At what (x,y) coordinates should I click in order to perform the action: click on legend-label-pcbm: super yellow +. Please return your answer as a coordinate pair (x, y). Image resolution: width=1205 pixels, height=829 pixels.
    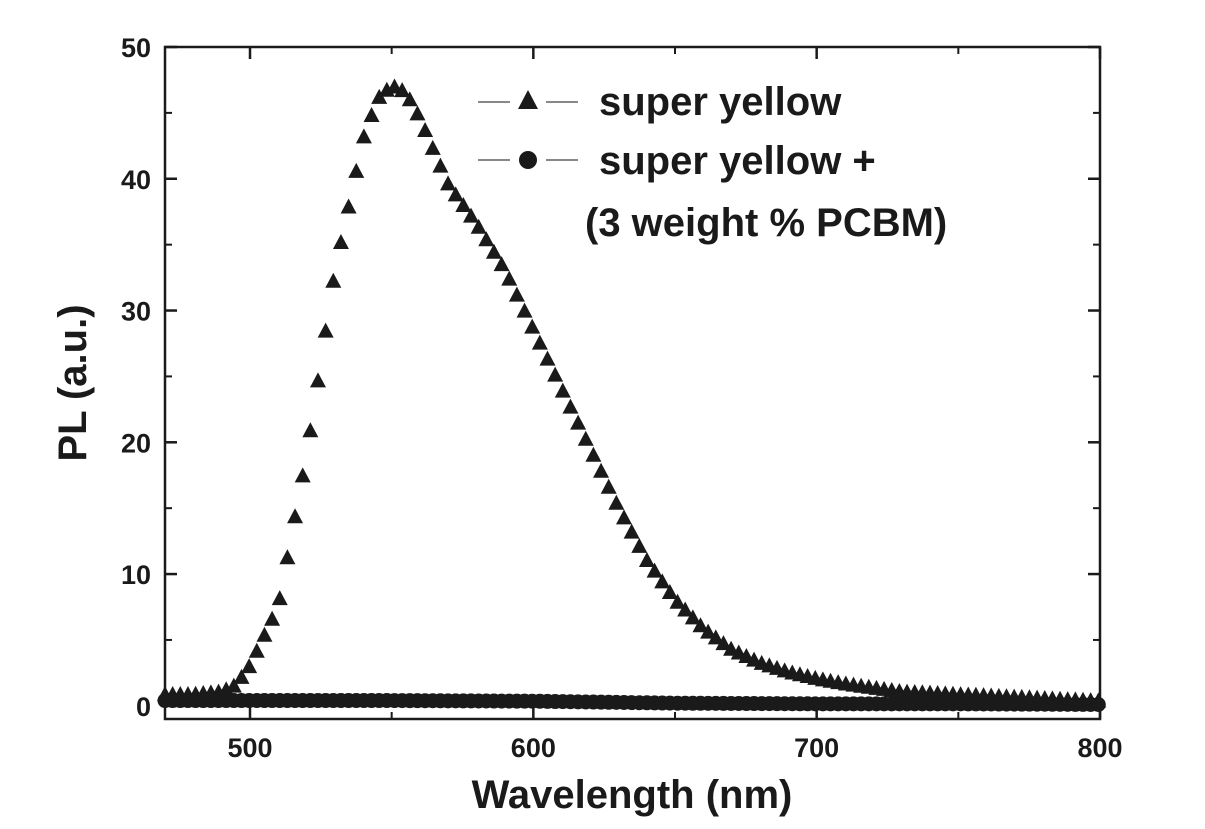
    Looking at the image, I should click on (737, 161).